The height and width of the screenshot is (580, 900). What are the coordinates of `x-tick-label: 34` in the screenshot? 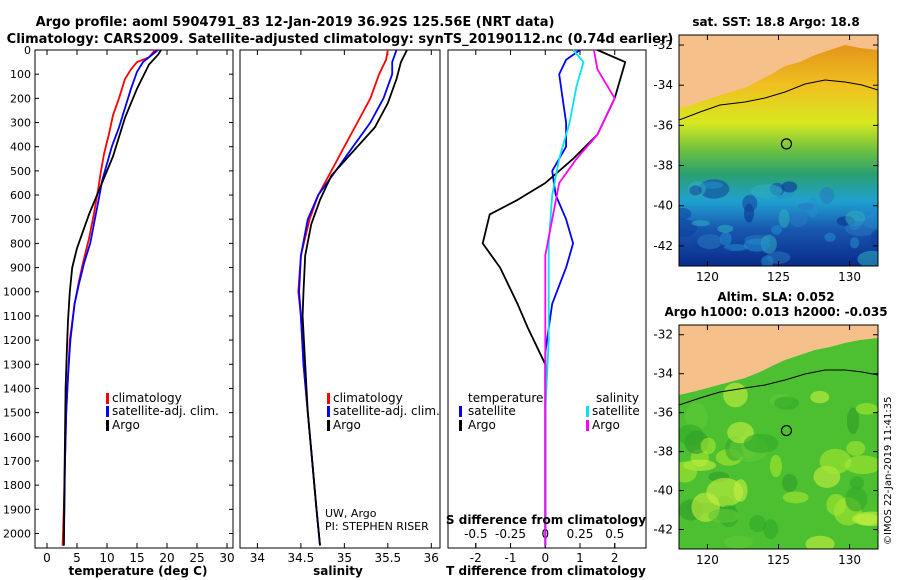 It's located at (257, 558).